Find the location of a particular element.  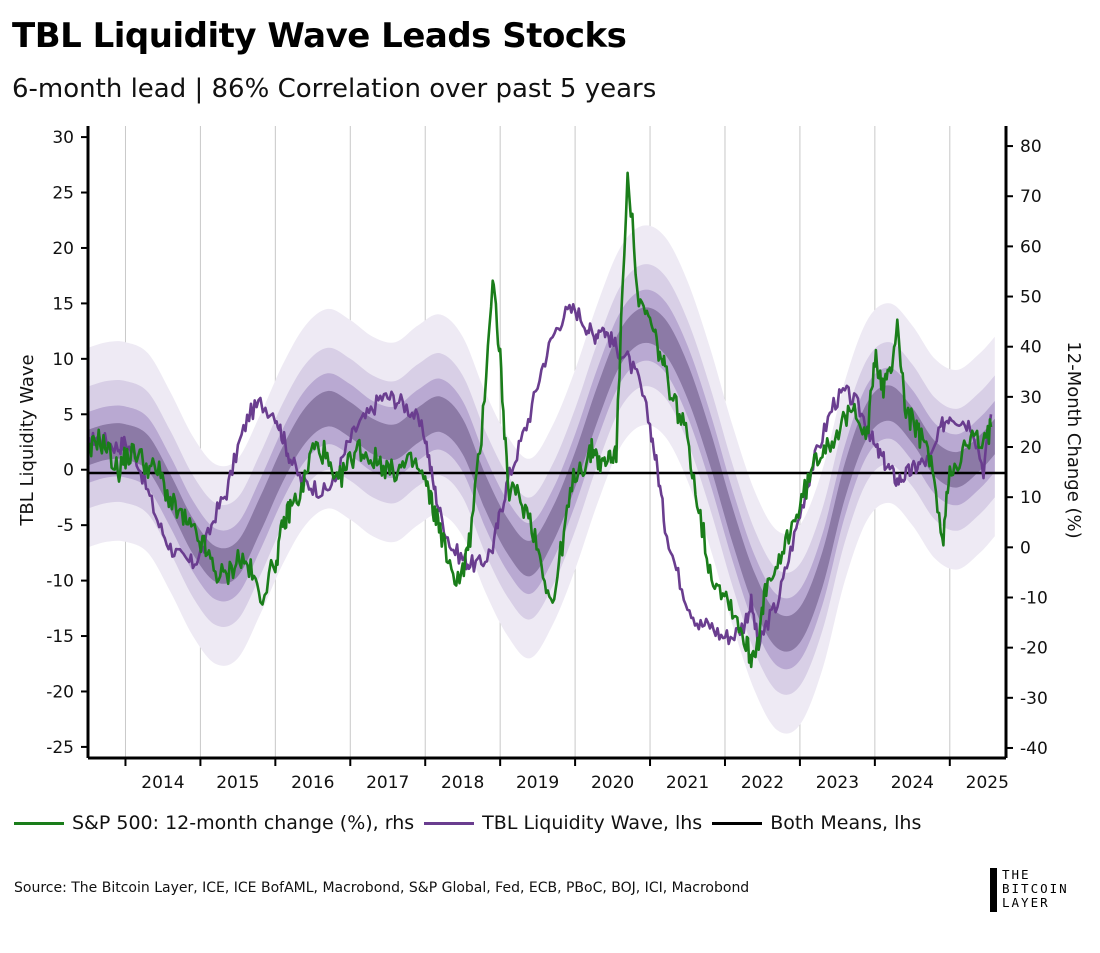

logo-line-2: BITCOIN is located at coordinates (1035, 888).